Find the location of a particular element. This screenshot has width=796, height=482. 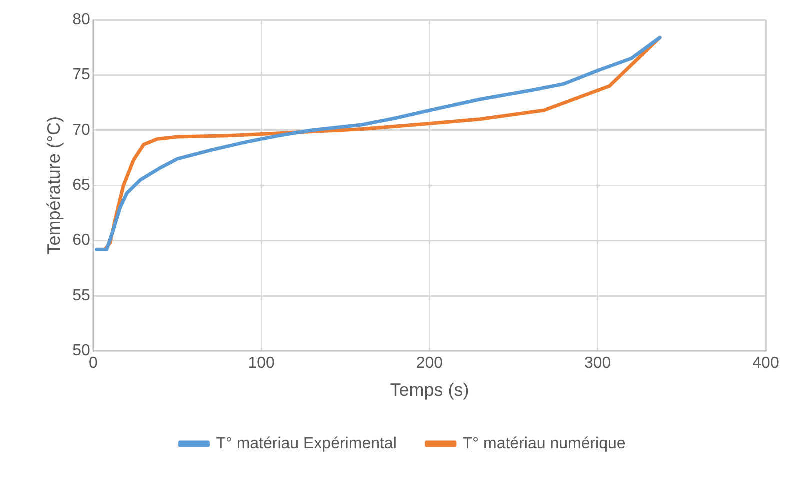

y-tick-label: 60 is located at coordinates (81, 241).